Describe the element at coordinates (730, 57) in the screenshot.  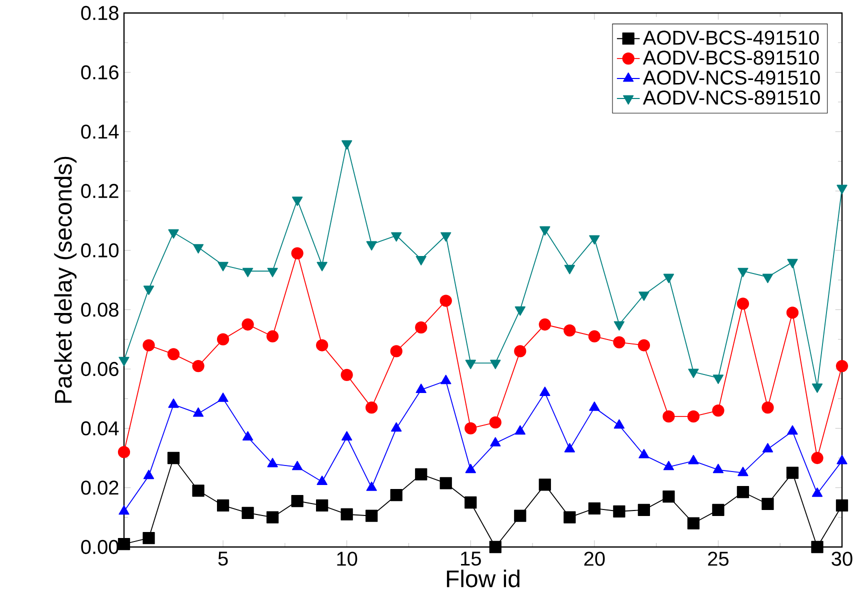
I see `legend-label: AODV-BCS-891510` at that location.